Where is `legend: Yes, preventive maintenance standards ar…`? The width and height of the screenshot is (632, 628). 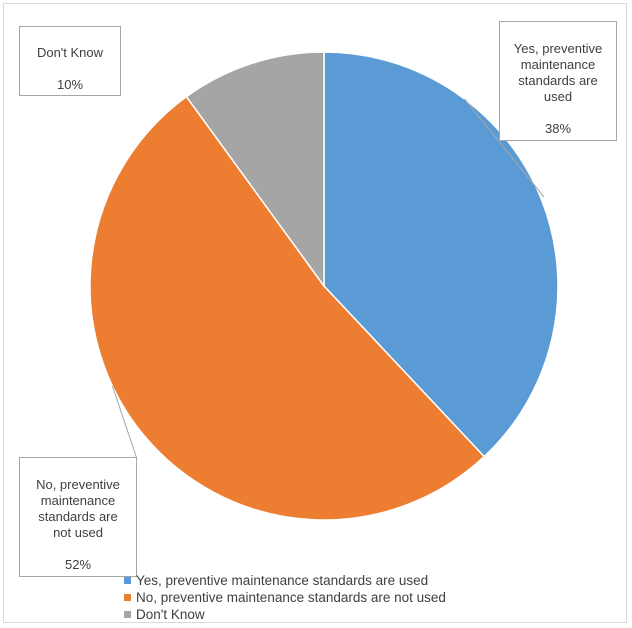 legend: Yes, preventive maintenance standards ar… is located at coordinates (285, 597).